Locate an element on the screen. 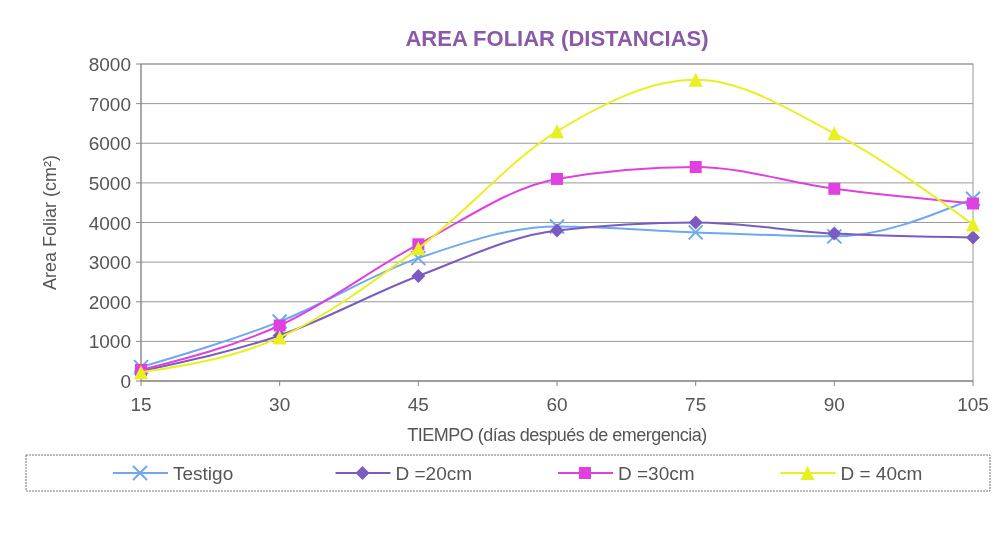 Image resolution: width=1008 pixels, height=535 pixels. legend-label: D =30cm is located at coordinates (656, 473).